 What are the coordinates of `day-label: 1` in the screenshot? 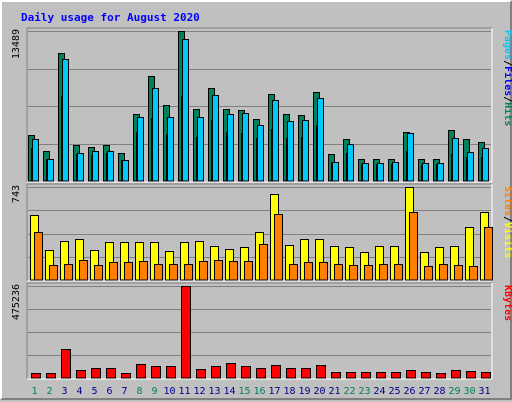 It's located at (34, 391).